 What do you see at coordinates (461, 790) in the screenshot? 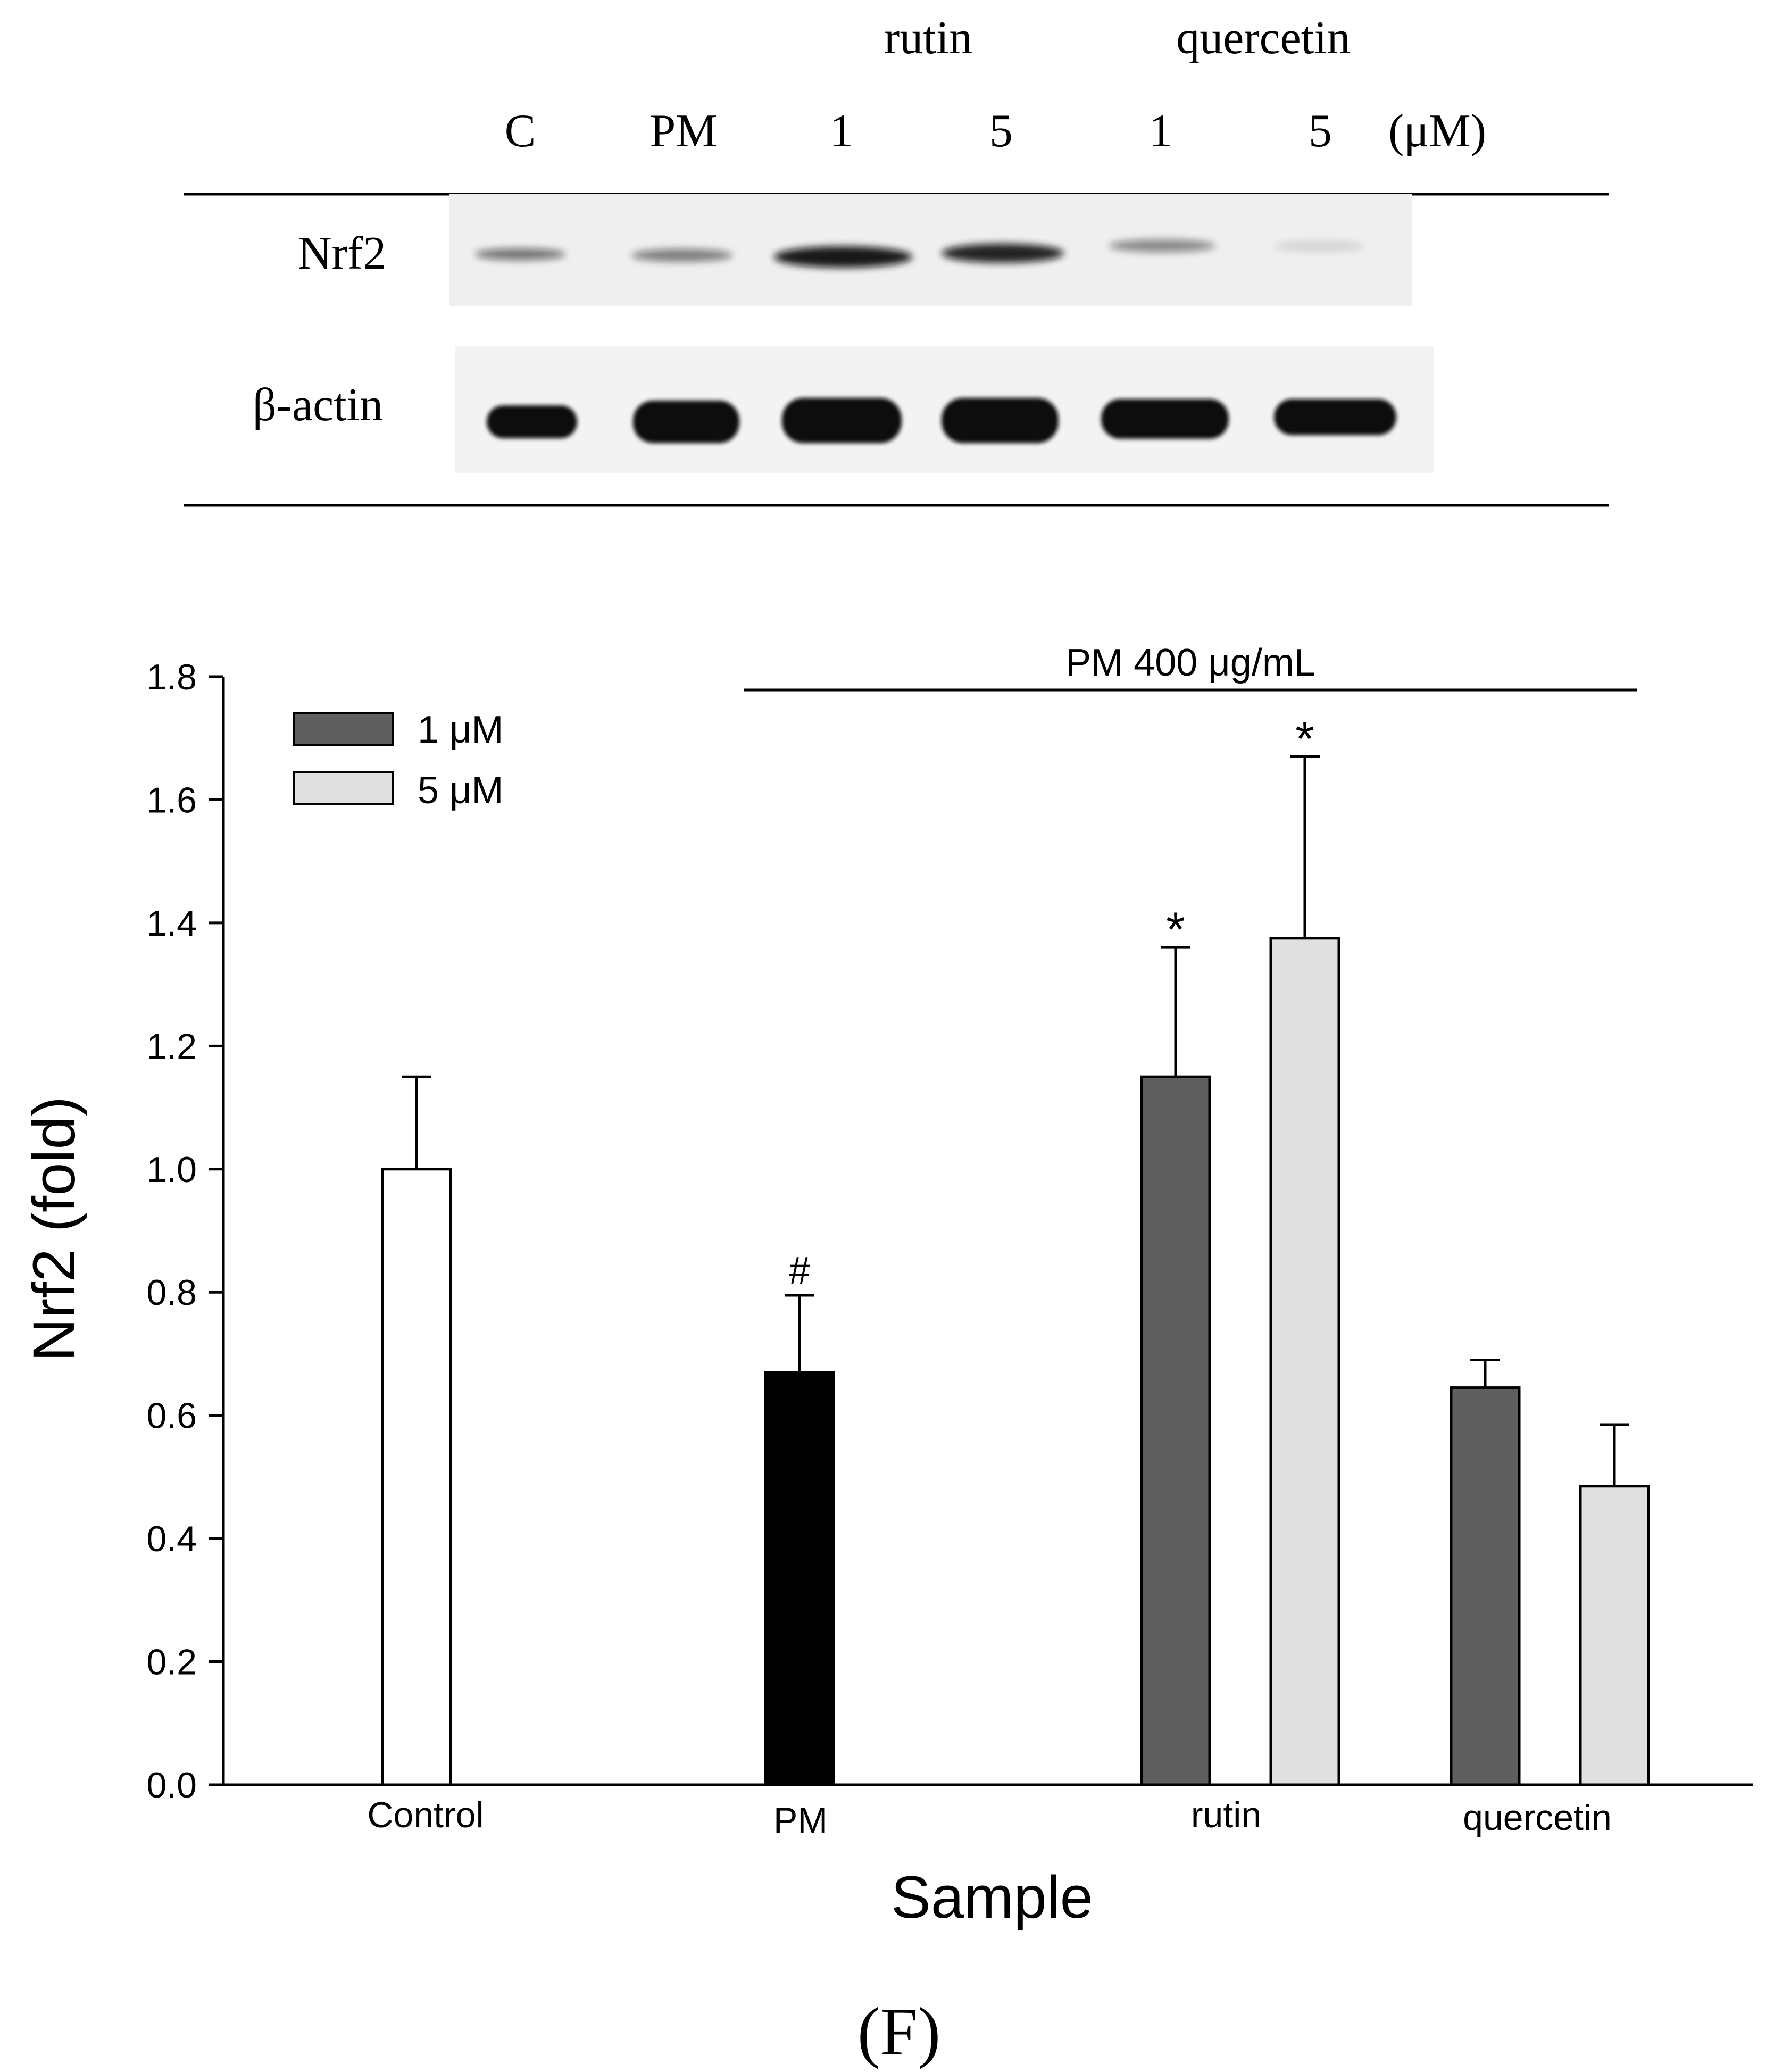
I see `legend-label-5um: 5 μM` at bounding box center [461, 790].